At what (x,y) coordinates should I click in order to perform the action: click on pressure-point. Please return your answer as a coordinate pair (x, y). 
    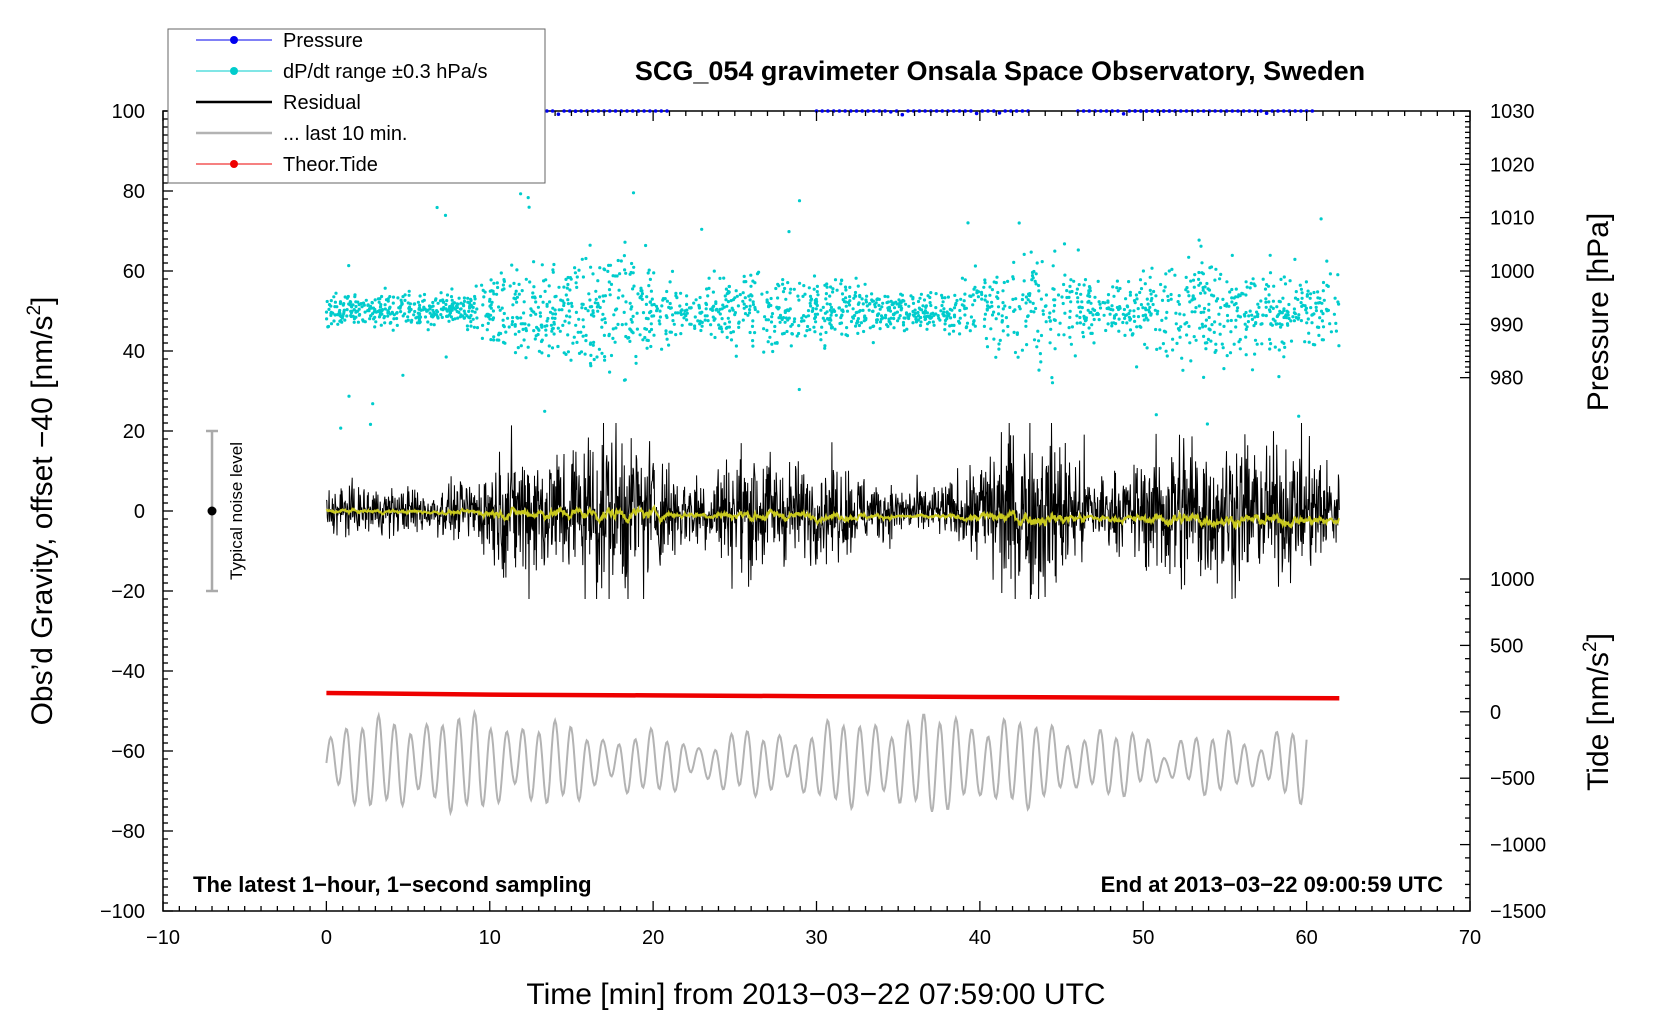
    Looking at the image, I should click on (592, 111).